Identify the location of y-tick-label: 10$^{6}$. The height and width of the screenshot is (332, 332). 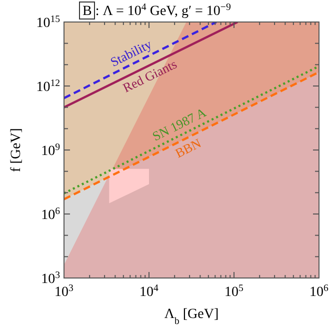
(50, 214).